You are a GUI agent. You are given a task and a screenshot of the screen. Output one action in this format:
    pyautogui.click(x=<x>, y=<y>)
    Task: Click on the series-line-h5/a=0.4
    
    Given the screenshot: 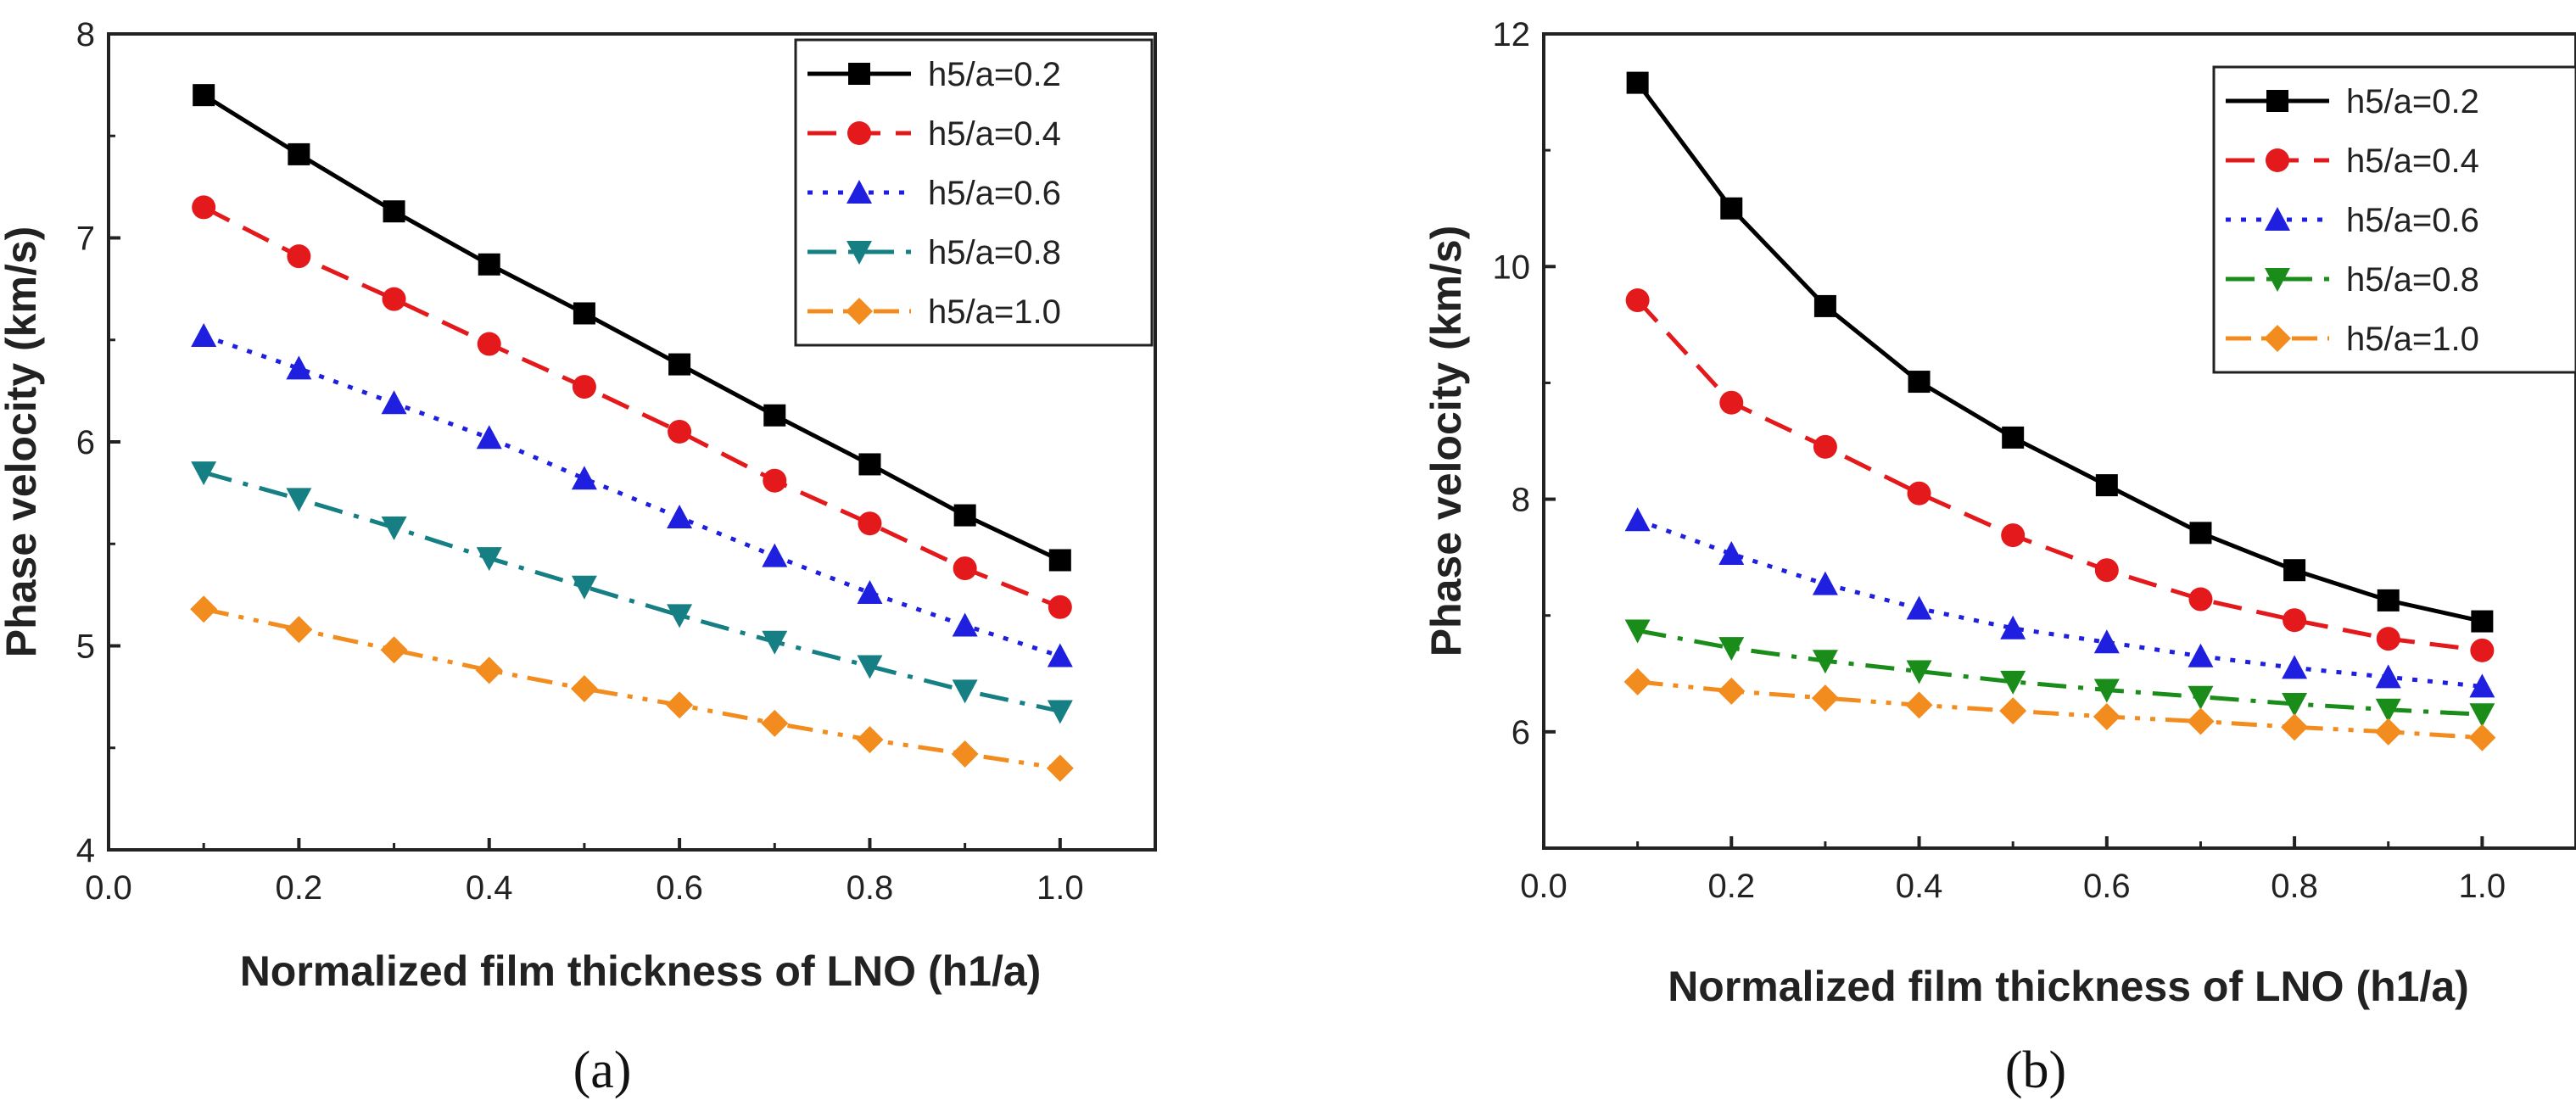 What is the action you would take?
    pyautogui.click(x=2059, y=476)
    